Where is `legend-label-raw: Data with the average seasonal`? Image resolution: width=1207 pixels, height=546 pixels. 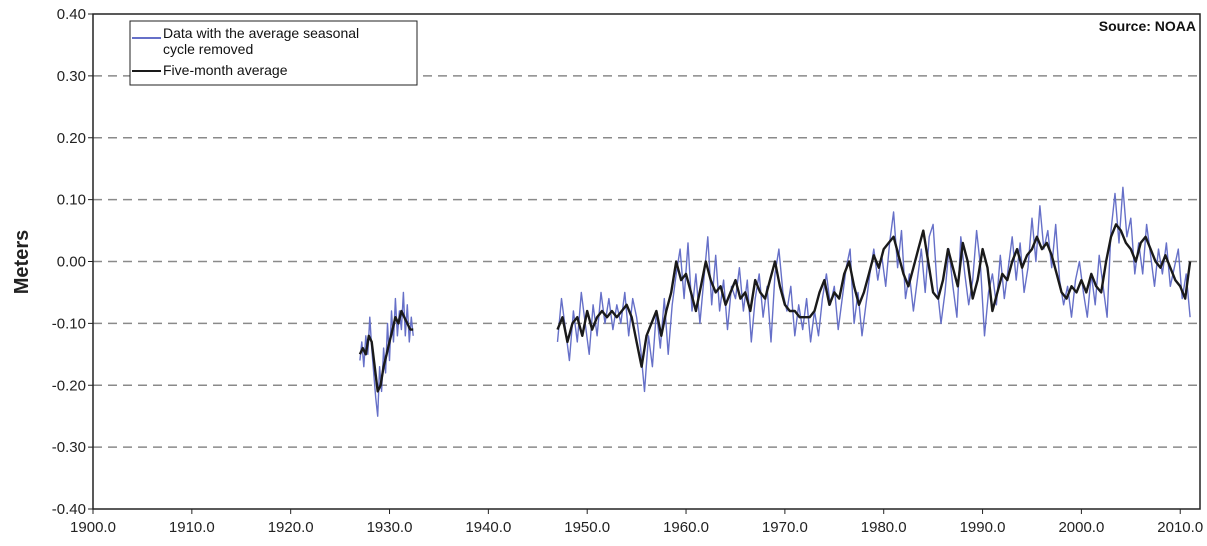
legend-label-raw: Data with the average seasonal is located at coordinates (261, 33).